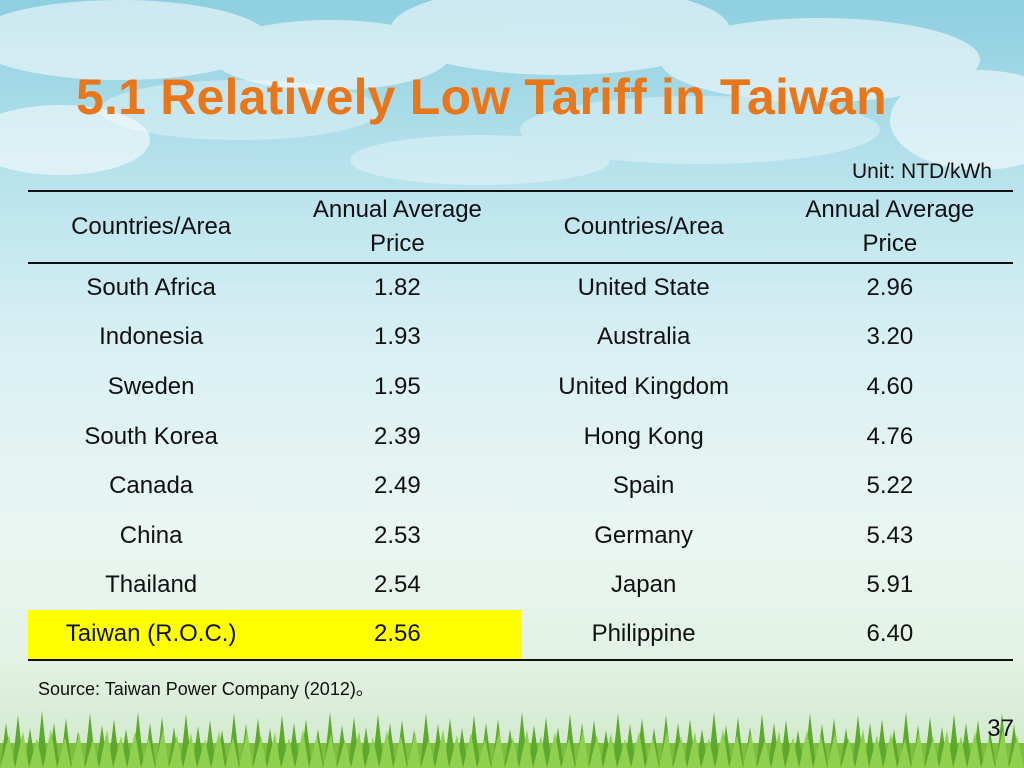 The height and width of the screenshot is (768, 1024). I want to click on price-left: 2.39, so click(397, 436).